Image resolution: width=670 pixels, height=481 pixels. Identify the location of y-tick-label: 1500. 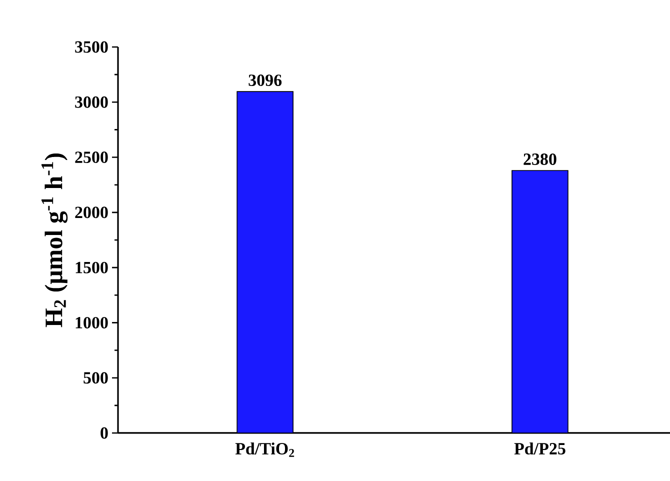
(92, 268).